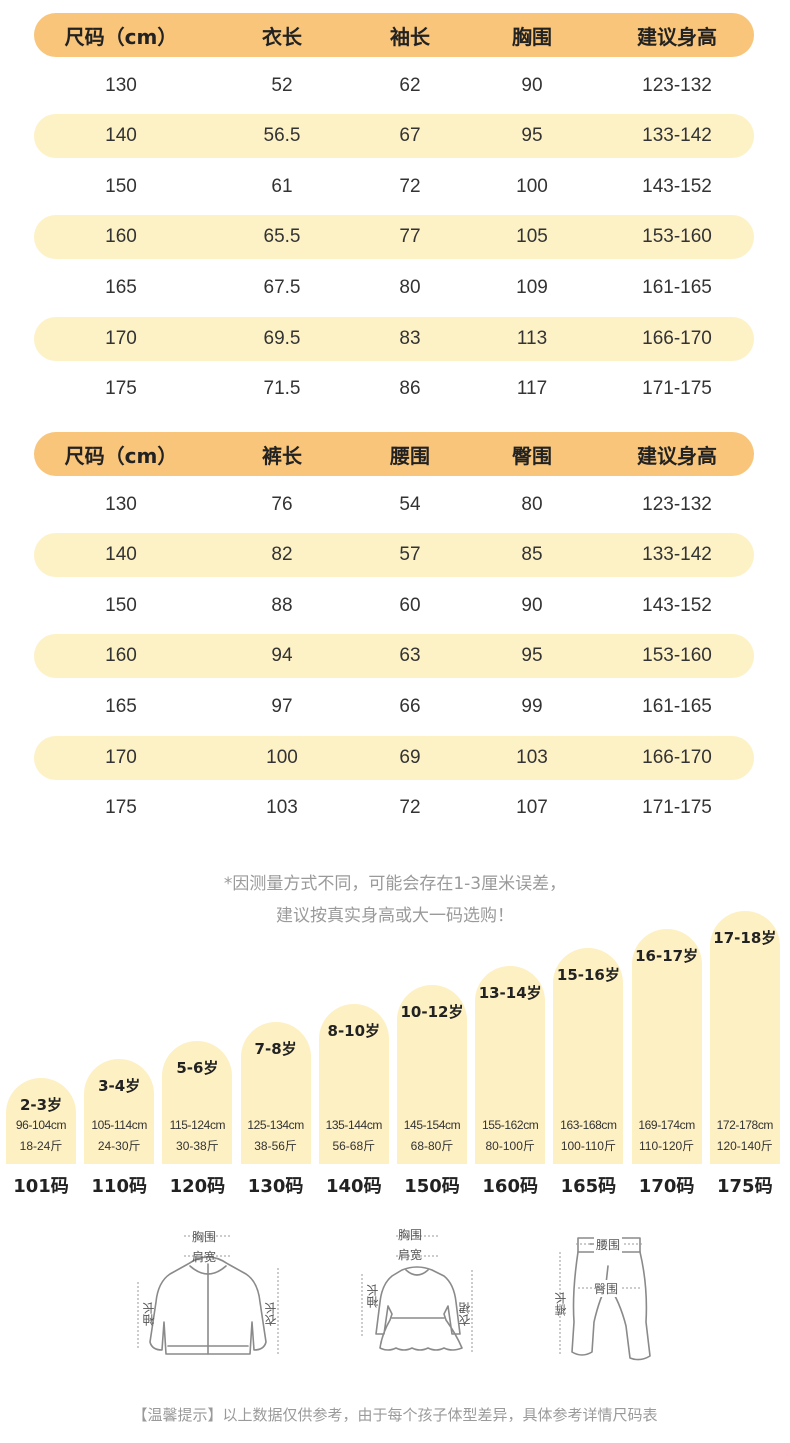 The height and width of the screenshot is (1443, 790). I want to click on pants-length-label: 裤长, so click(561, 1304).